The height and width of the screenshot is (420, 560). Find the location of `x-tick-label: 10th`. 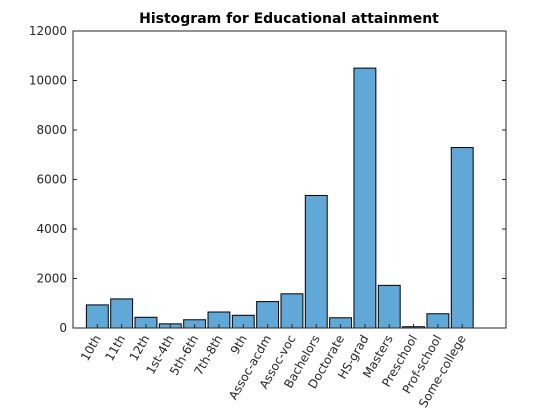

x-tick-label: 10th is located at coordinates (91, 348).